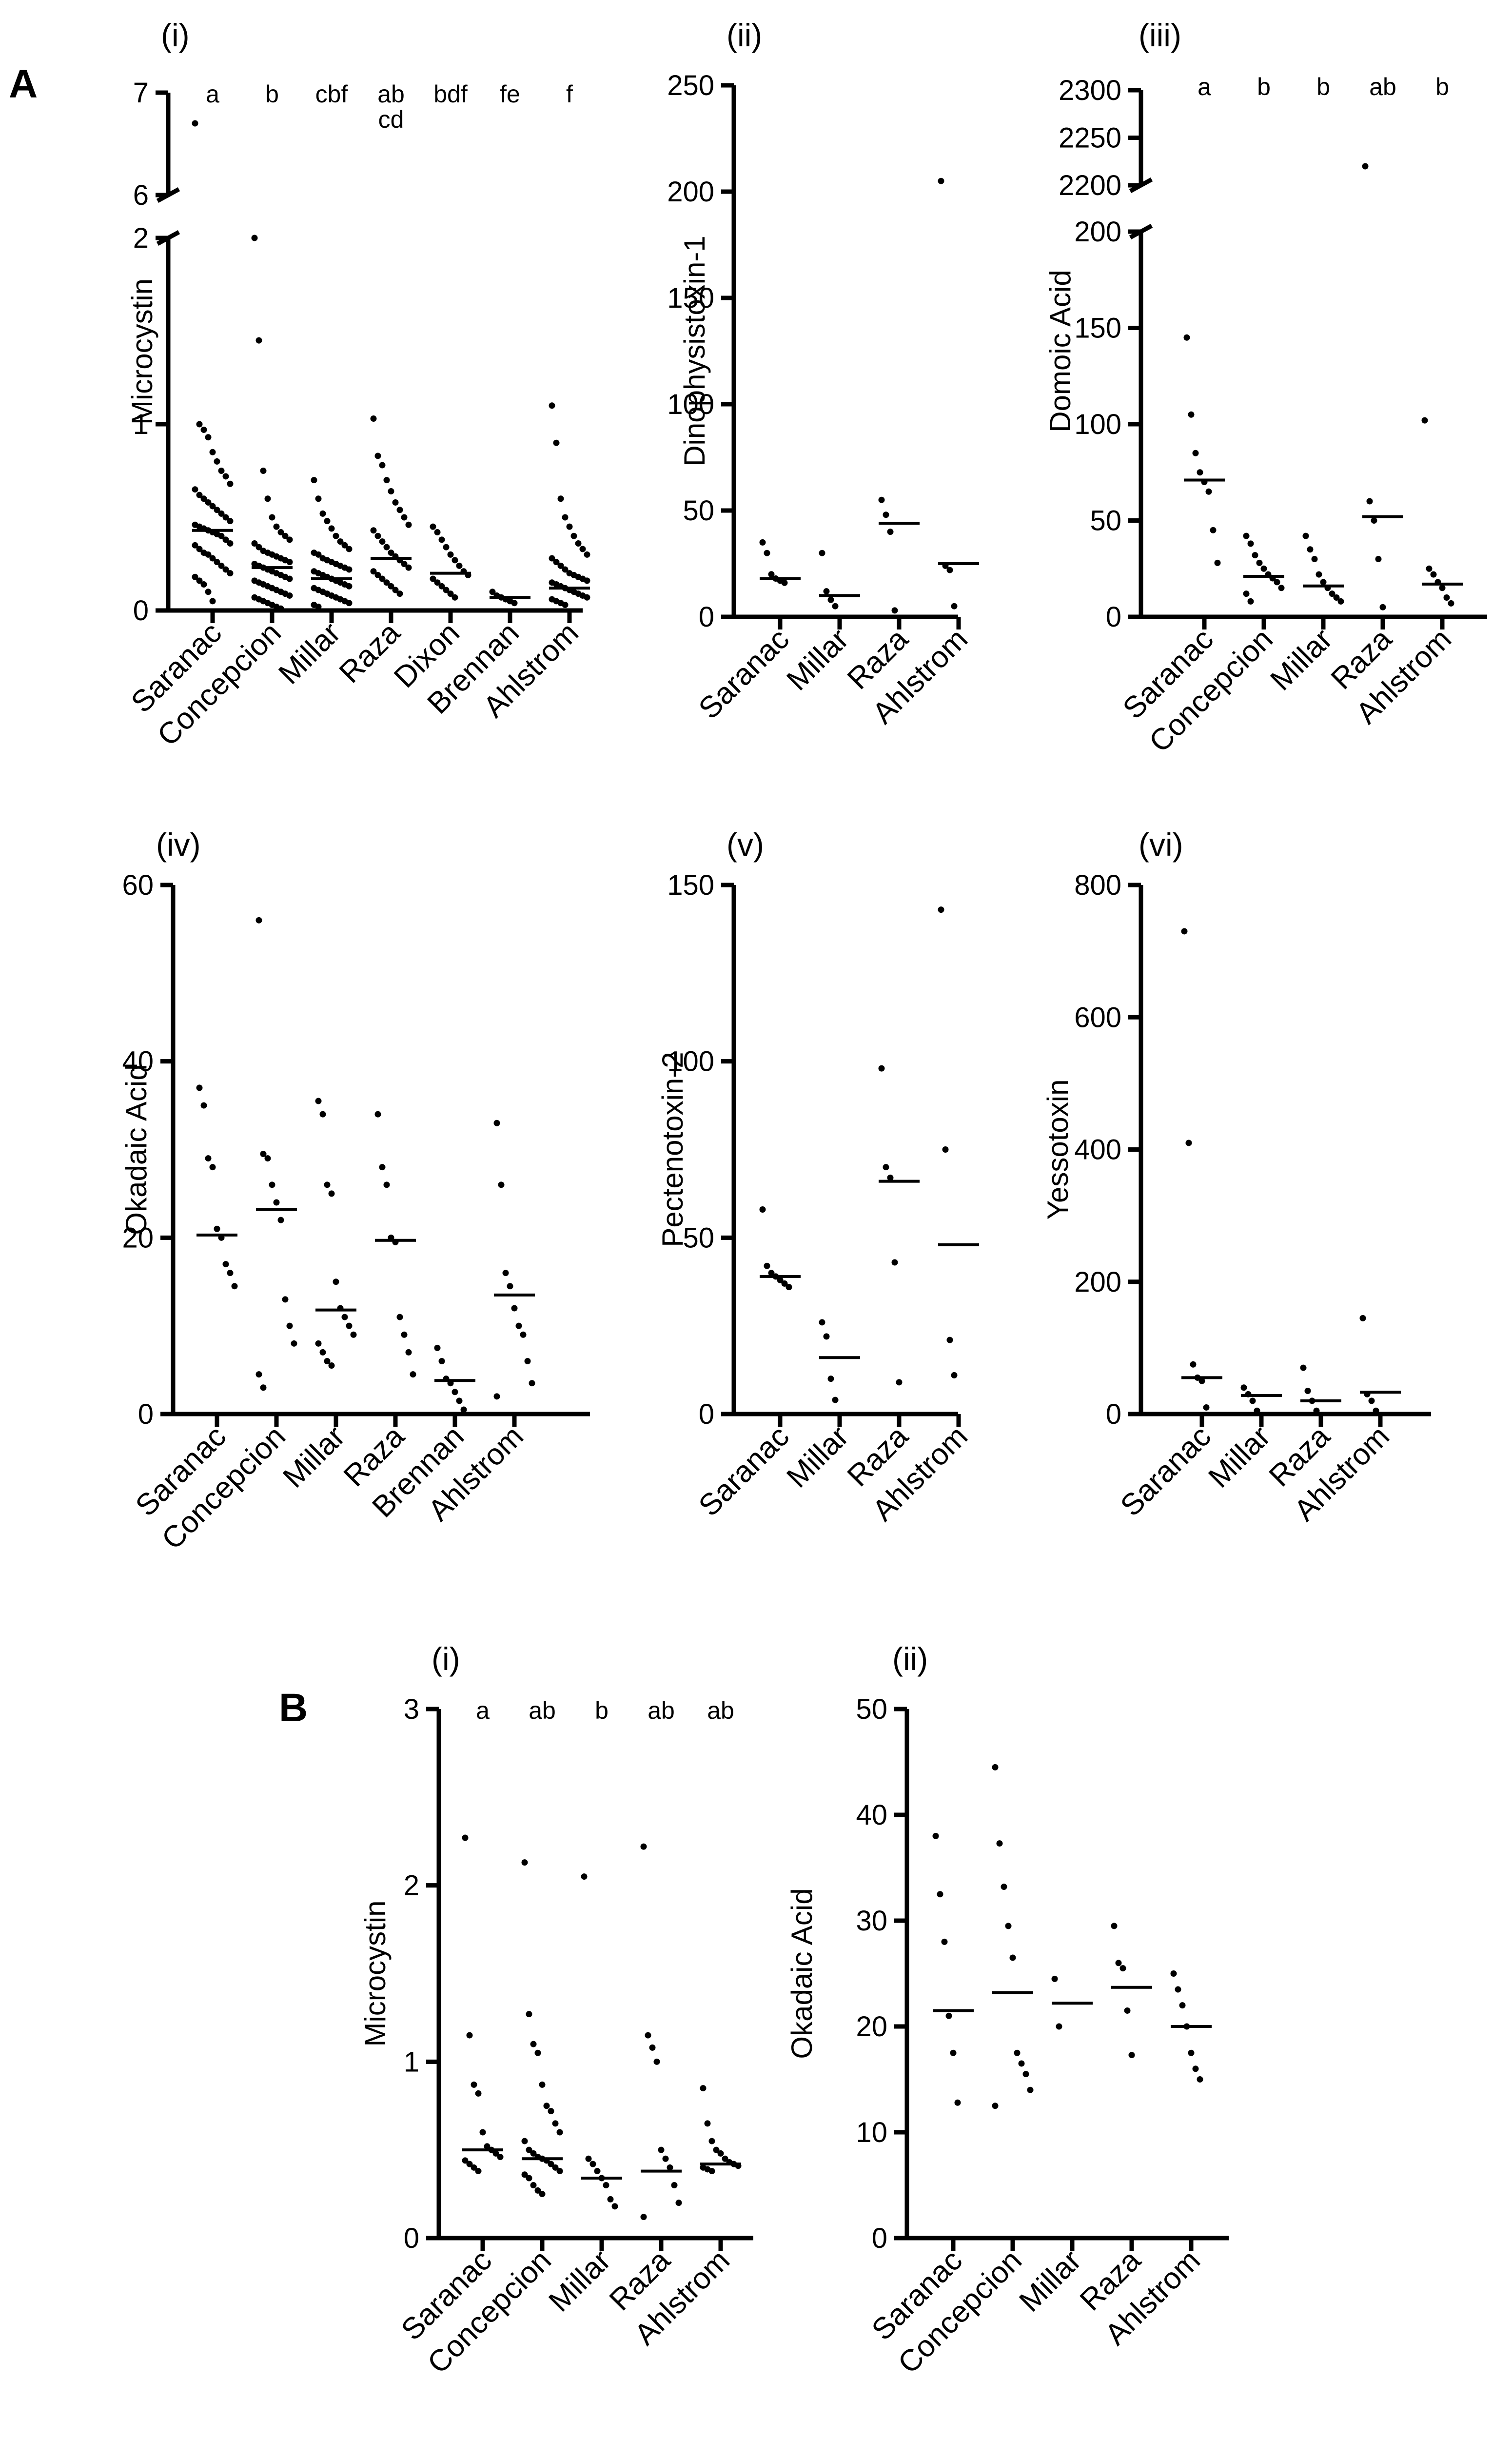  What do you see at coordinates (569, 94) in the screenshot?
I see `significance-letter: f` at bounding box center [569, 94].